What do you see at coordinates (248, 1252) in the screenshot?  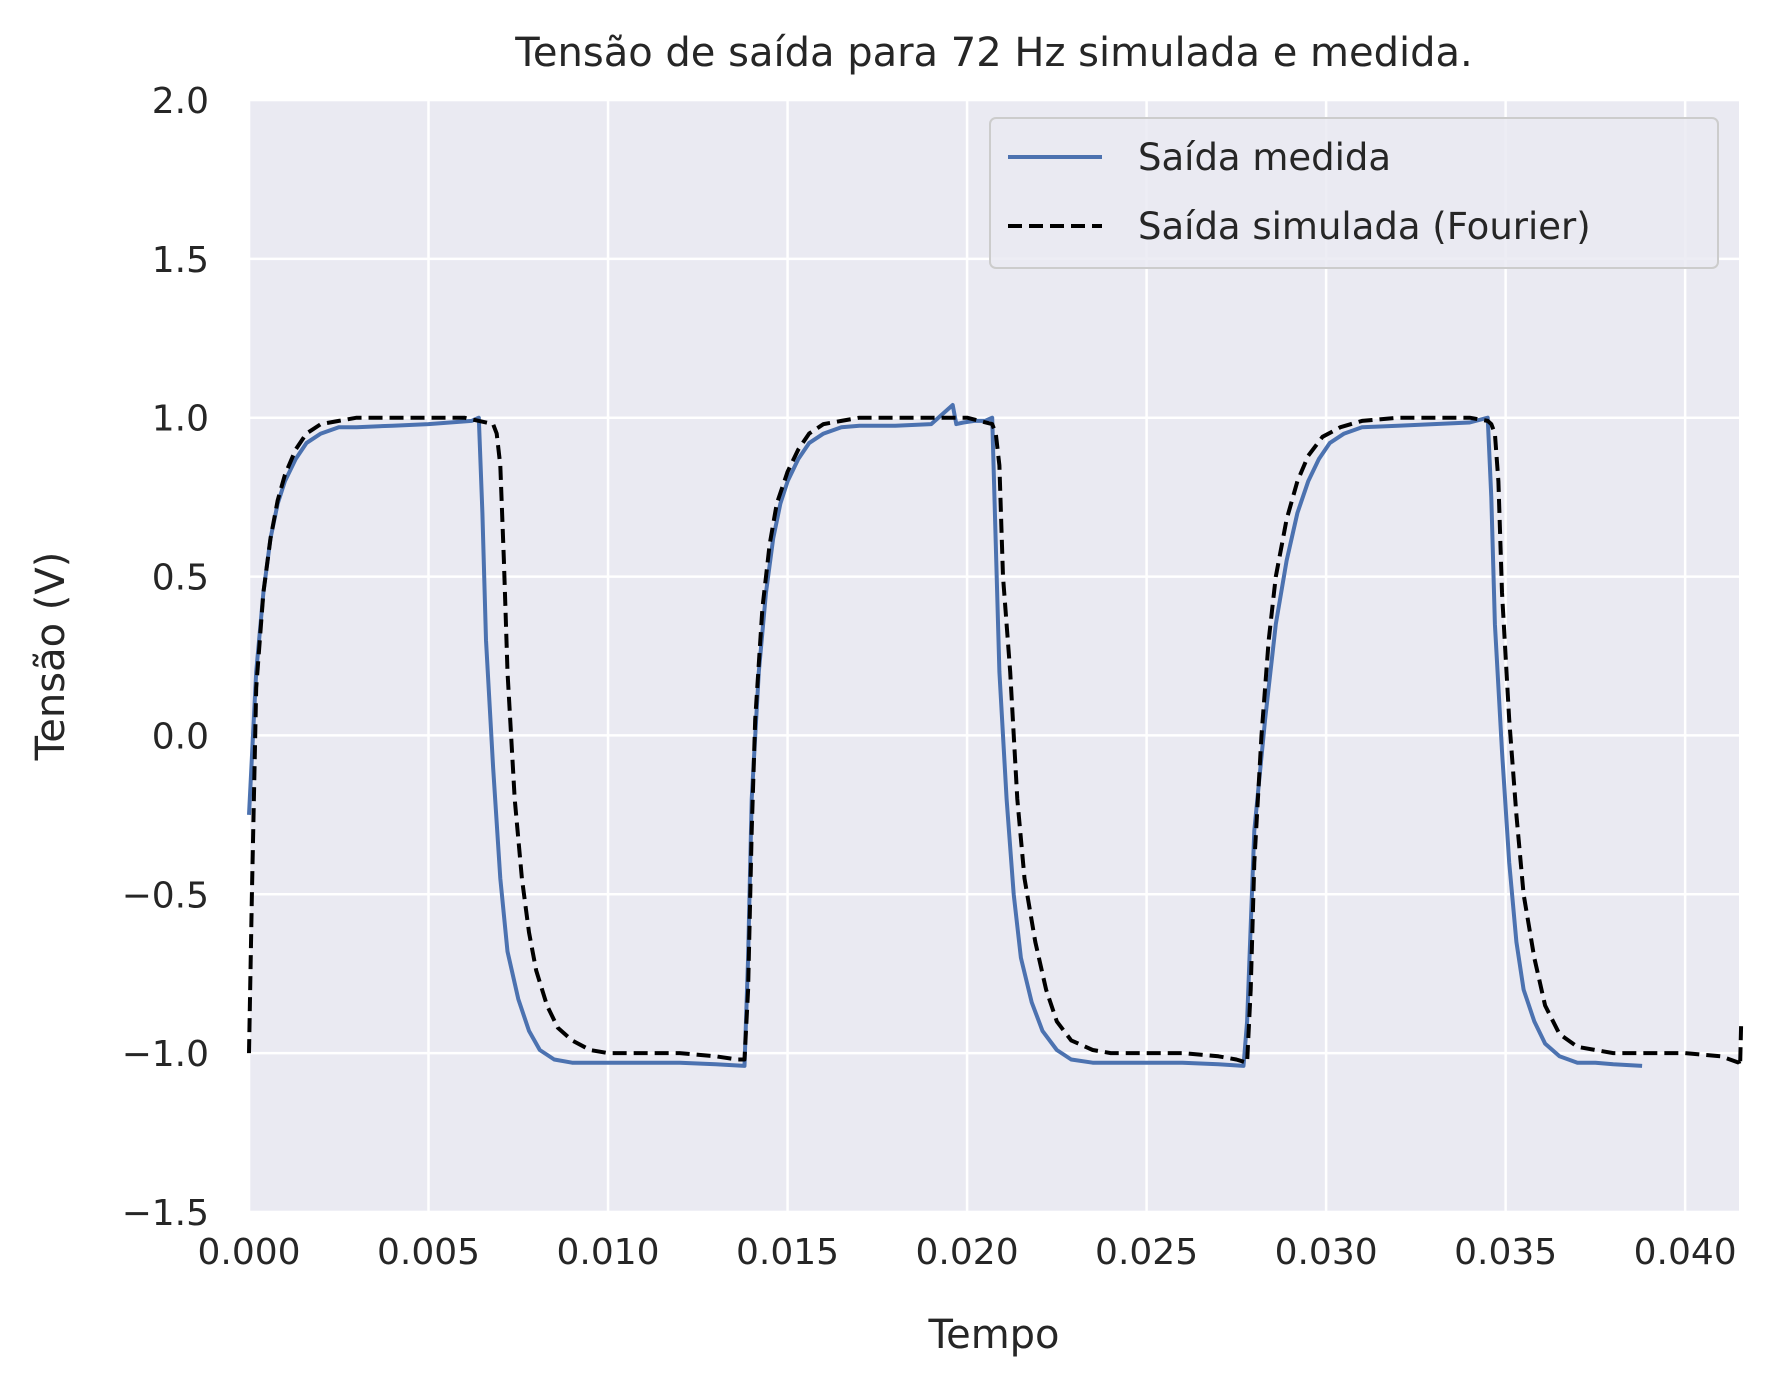 I see `x-tick-label: 0.000` at bounding box center [248, 1252].